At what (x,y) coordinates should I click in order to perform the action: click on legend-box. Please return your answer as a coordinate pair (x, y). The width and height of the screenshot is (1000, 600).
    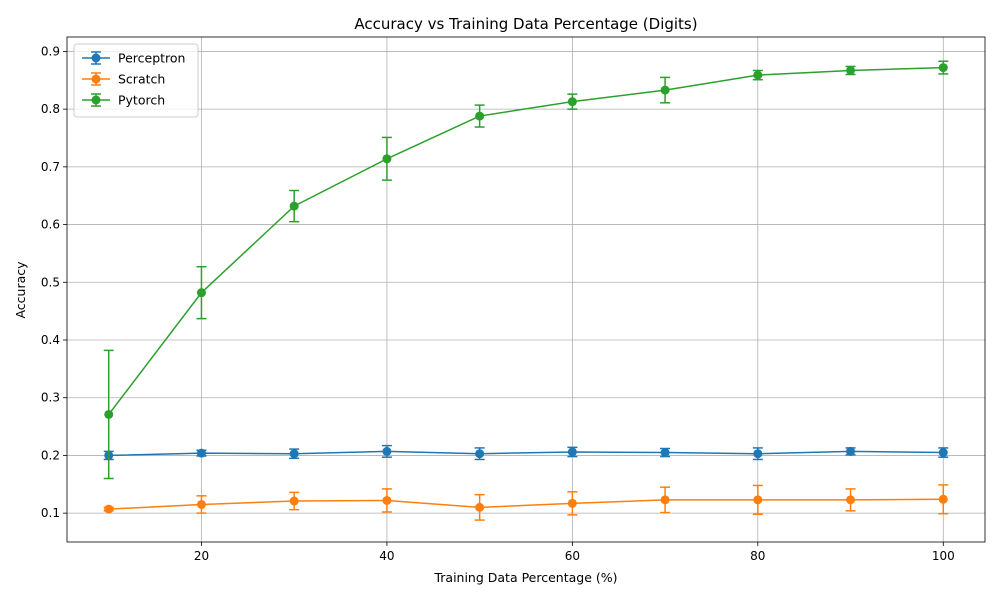
    Looking at the image, I should click on (136, 80).